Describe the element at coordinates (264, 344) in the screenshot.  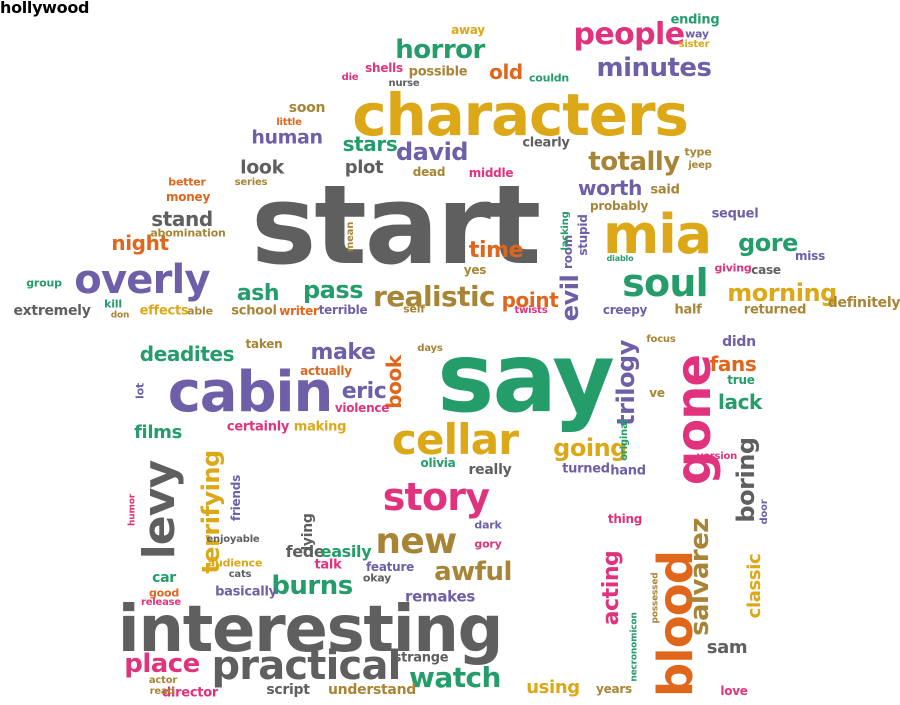
I see `word-taken: taken` at that location.